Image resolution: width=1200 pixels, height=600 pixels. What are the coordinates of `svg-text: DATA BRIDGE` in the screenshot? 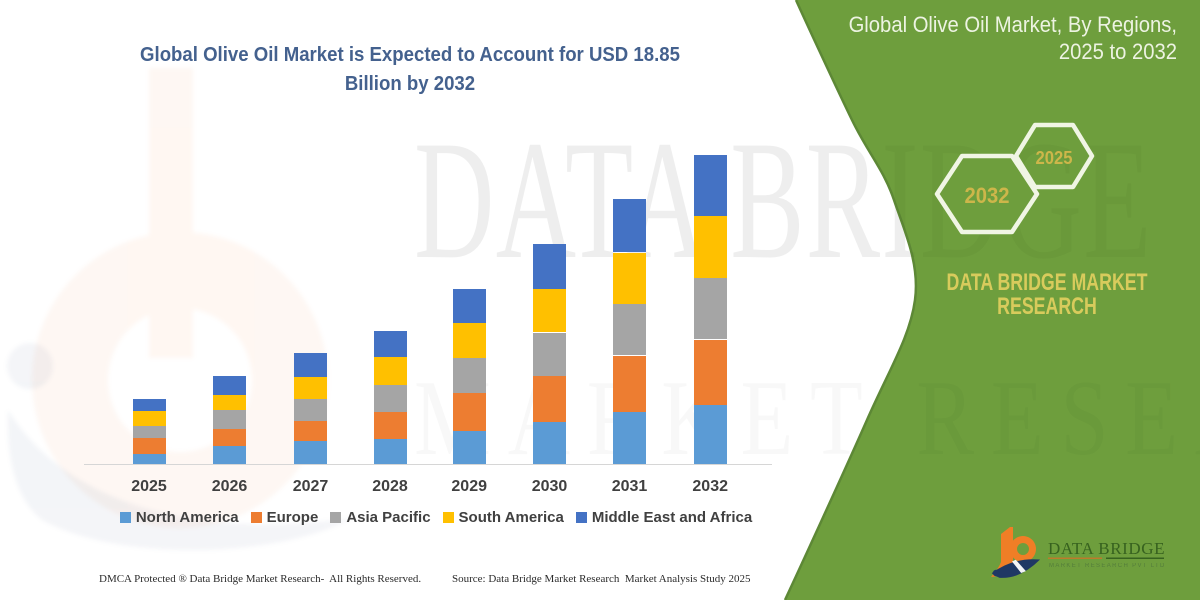 It's located at (1106, 548).